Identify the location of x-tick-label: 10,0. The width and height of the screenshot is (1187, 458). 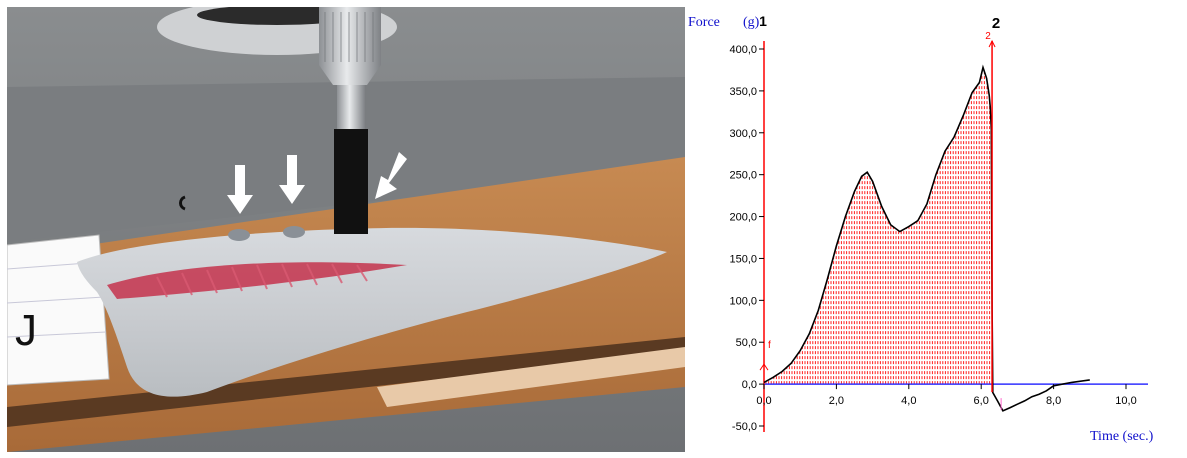
(1125, 401).